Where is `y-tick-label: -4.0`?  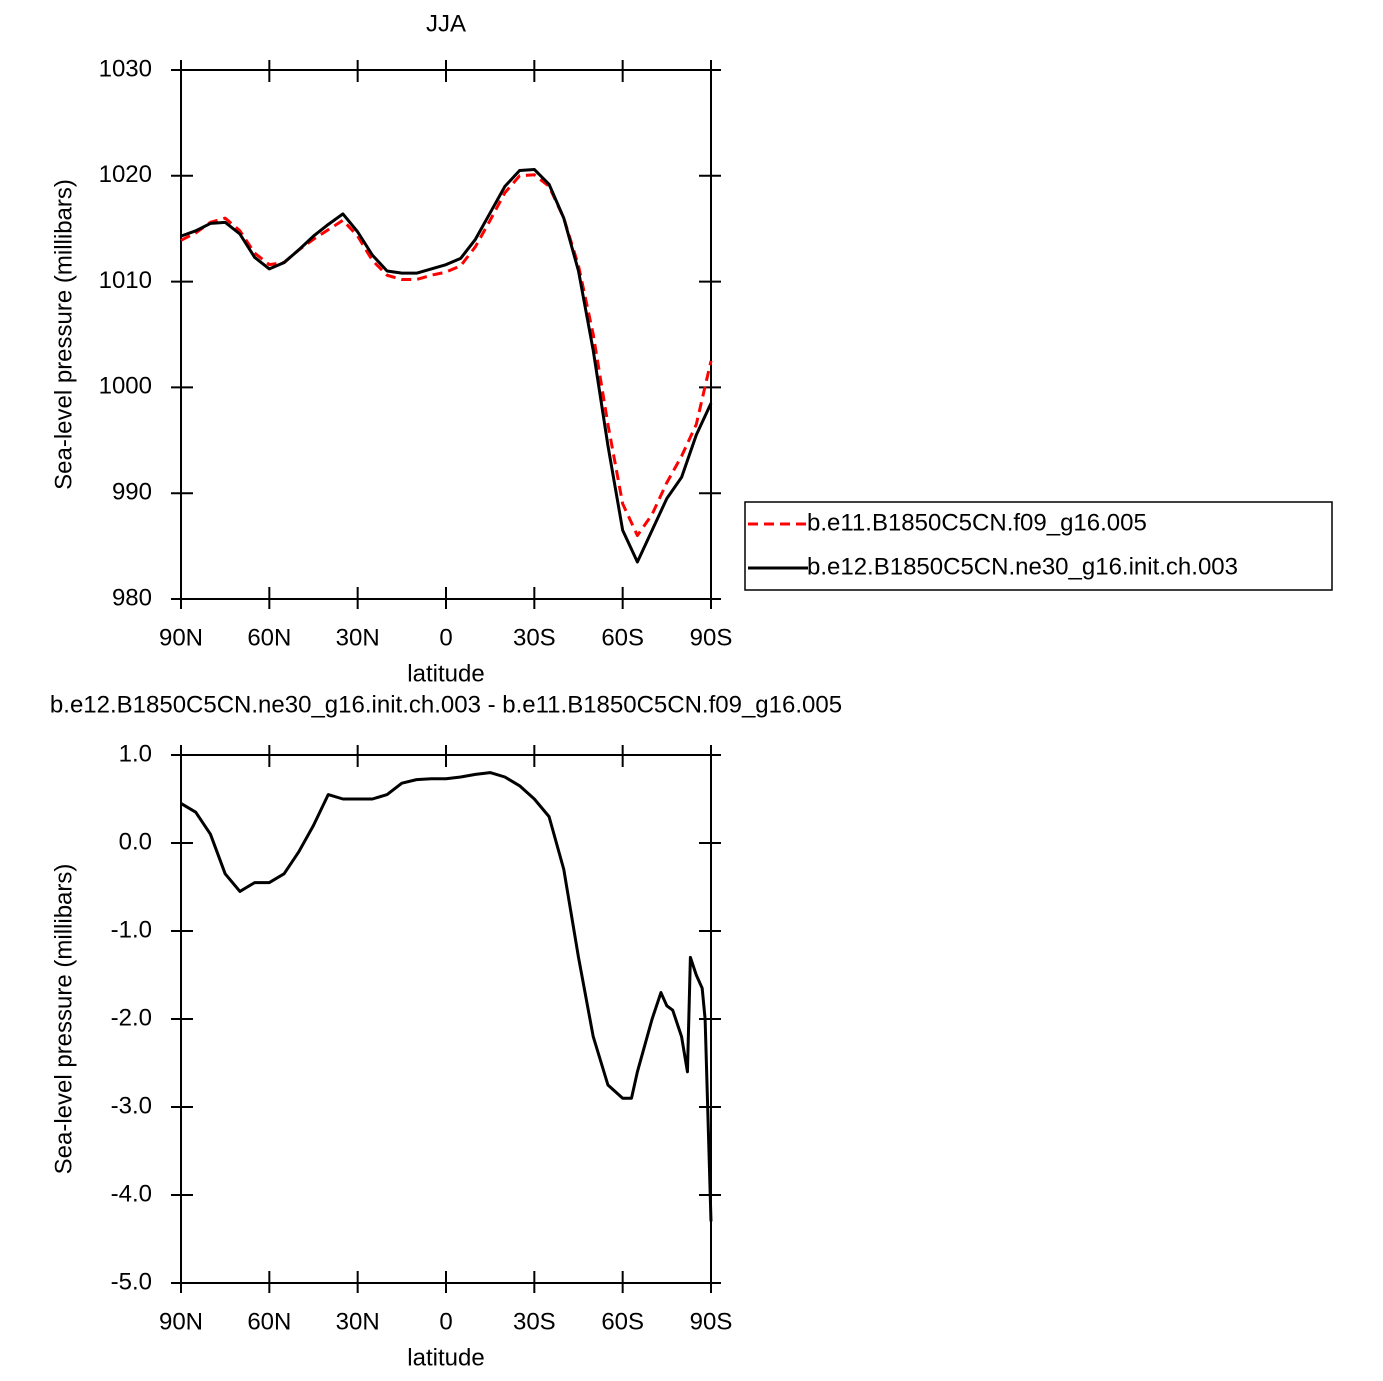
y-tick-label: -4.0 is located at coordinates (131, 1193).